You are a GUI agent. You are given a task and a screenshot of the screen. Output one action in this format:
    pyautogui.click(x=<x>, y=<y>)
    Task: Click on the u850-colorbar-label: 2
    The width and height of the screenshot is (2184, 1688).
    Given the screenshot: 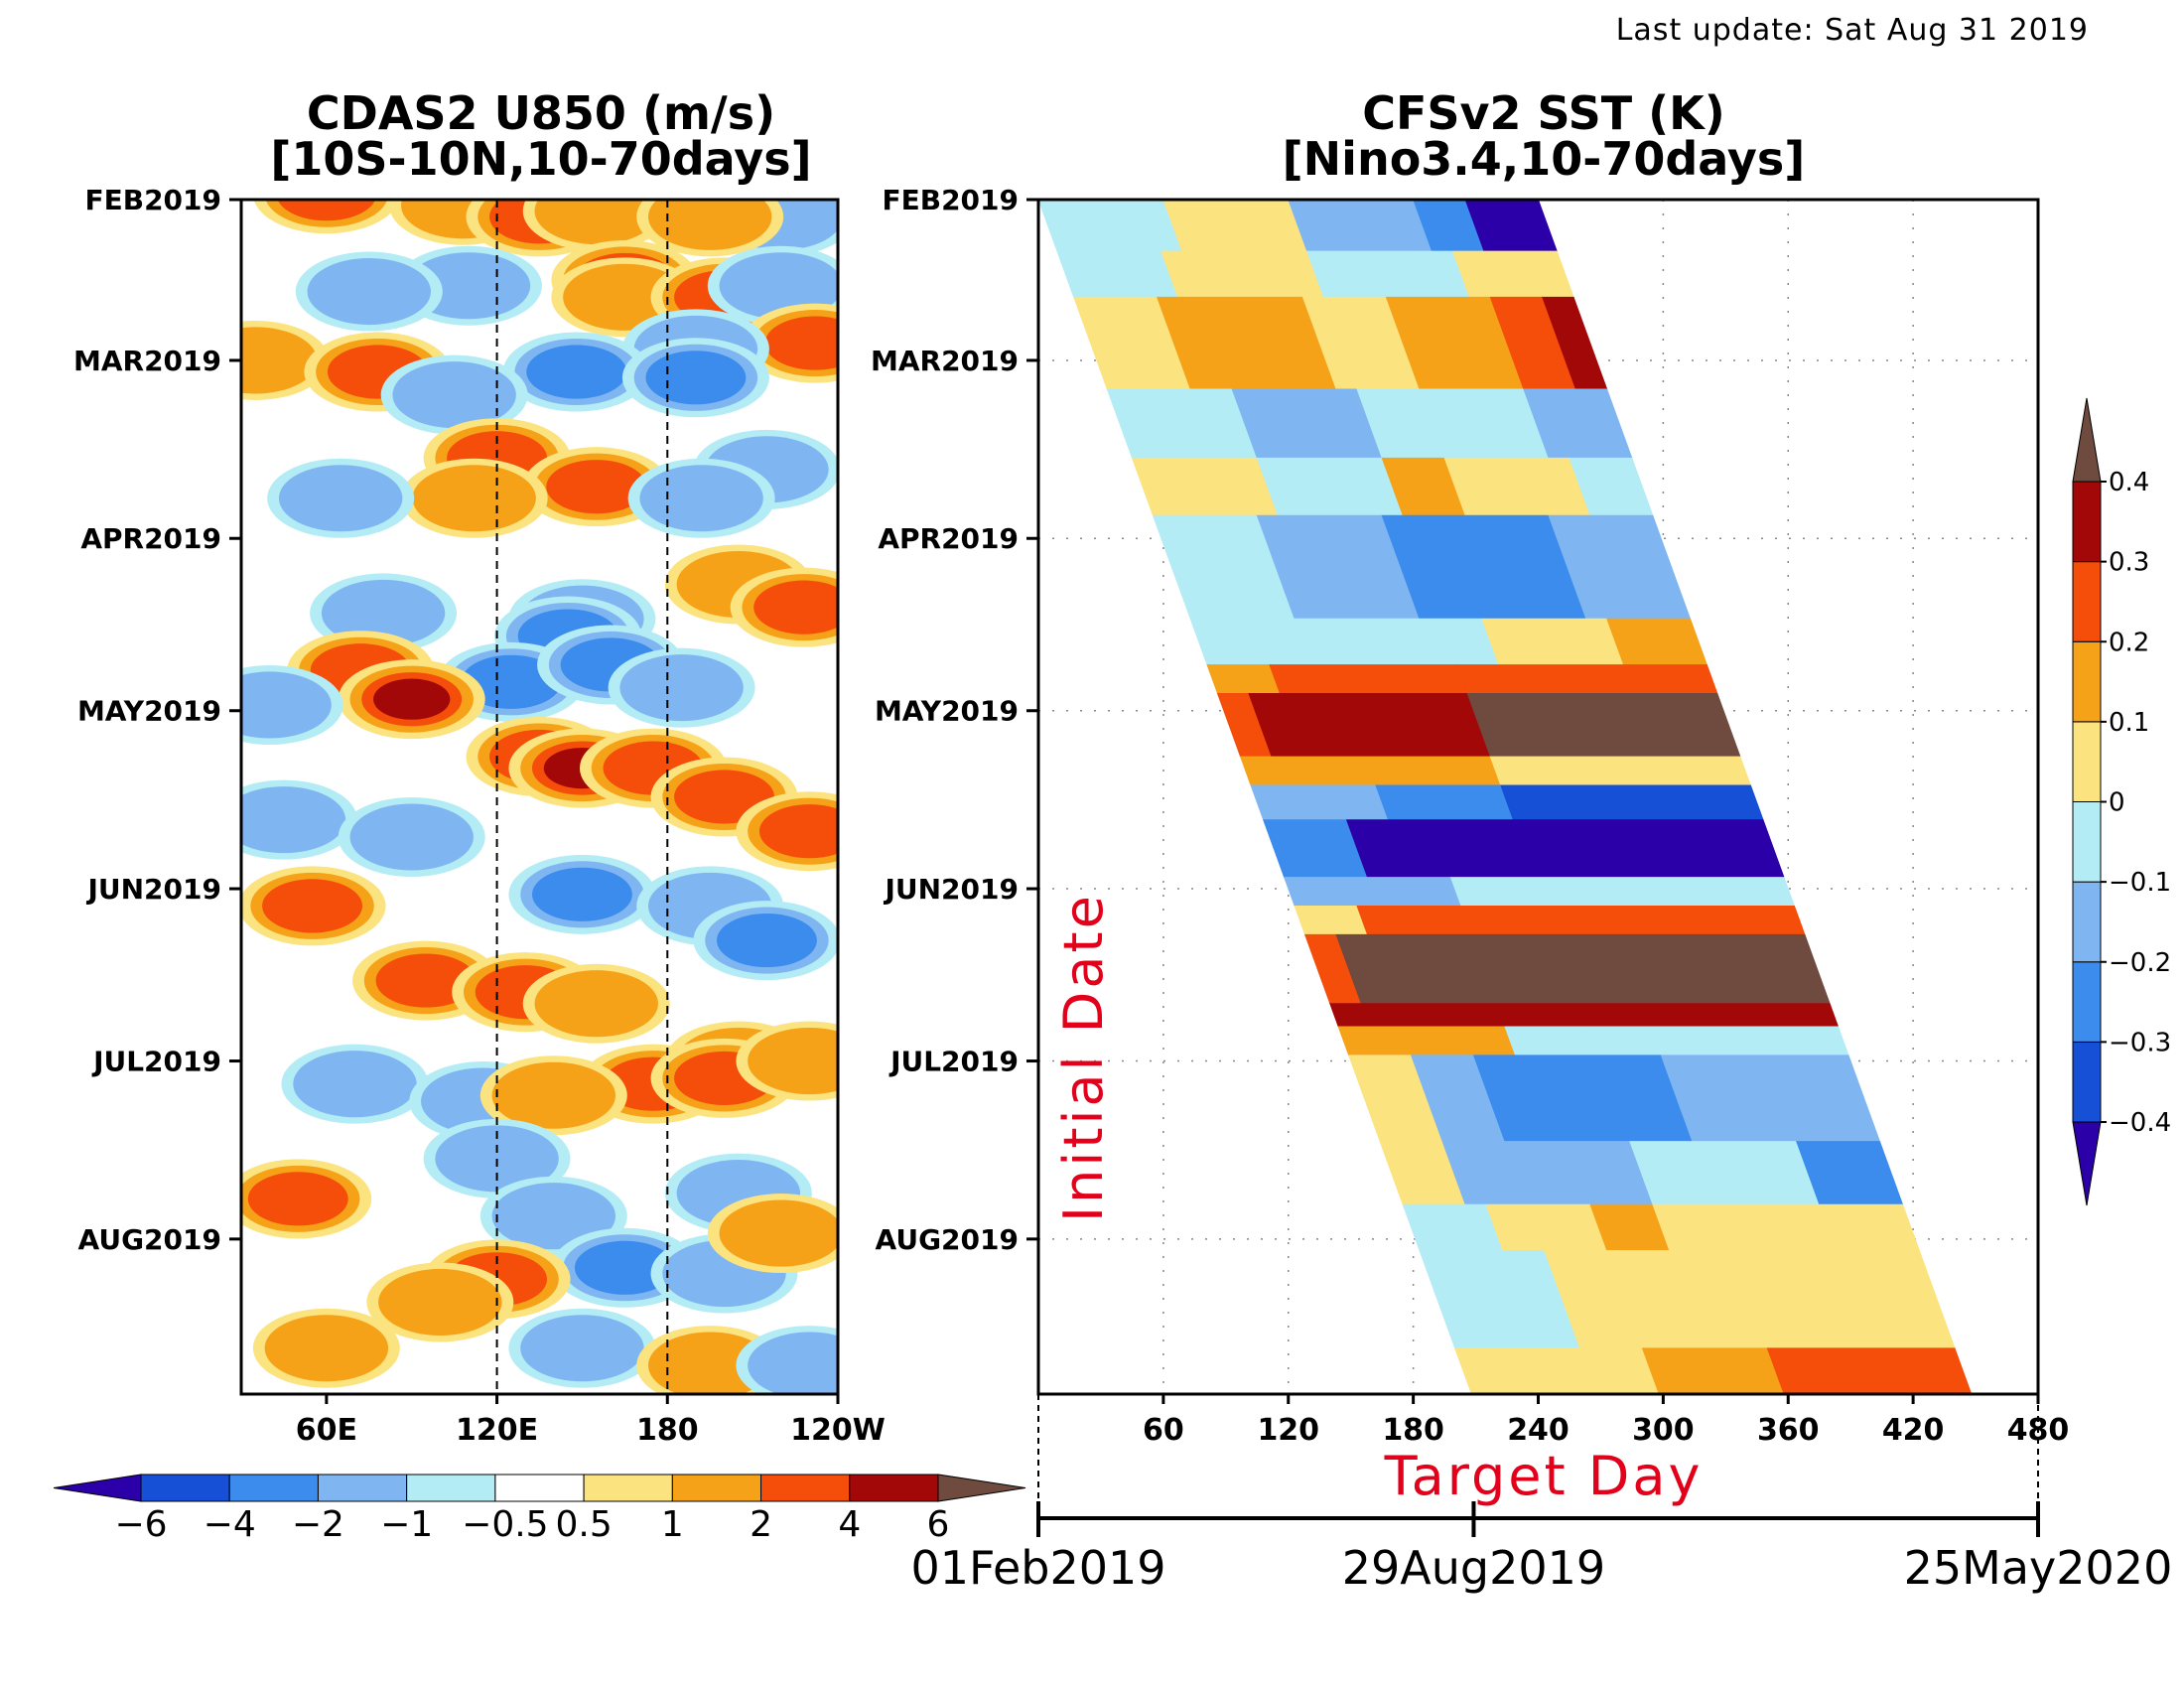 What is the action you would take?
    pyautogui.click(x=761, y=1524)
    